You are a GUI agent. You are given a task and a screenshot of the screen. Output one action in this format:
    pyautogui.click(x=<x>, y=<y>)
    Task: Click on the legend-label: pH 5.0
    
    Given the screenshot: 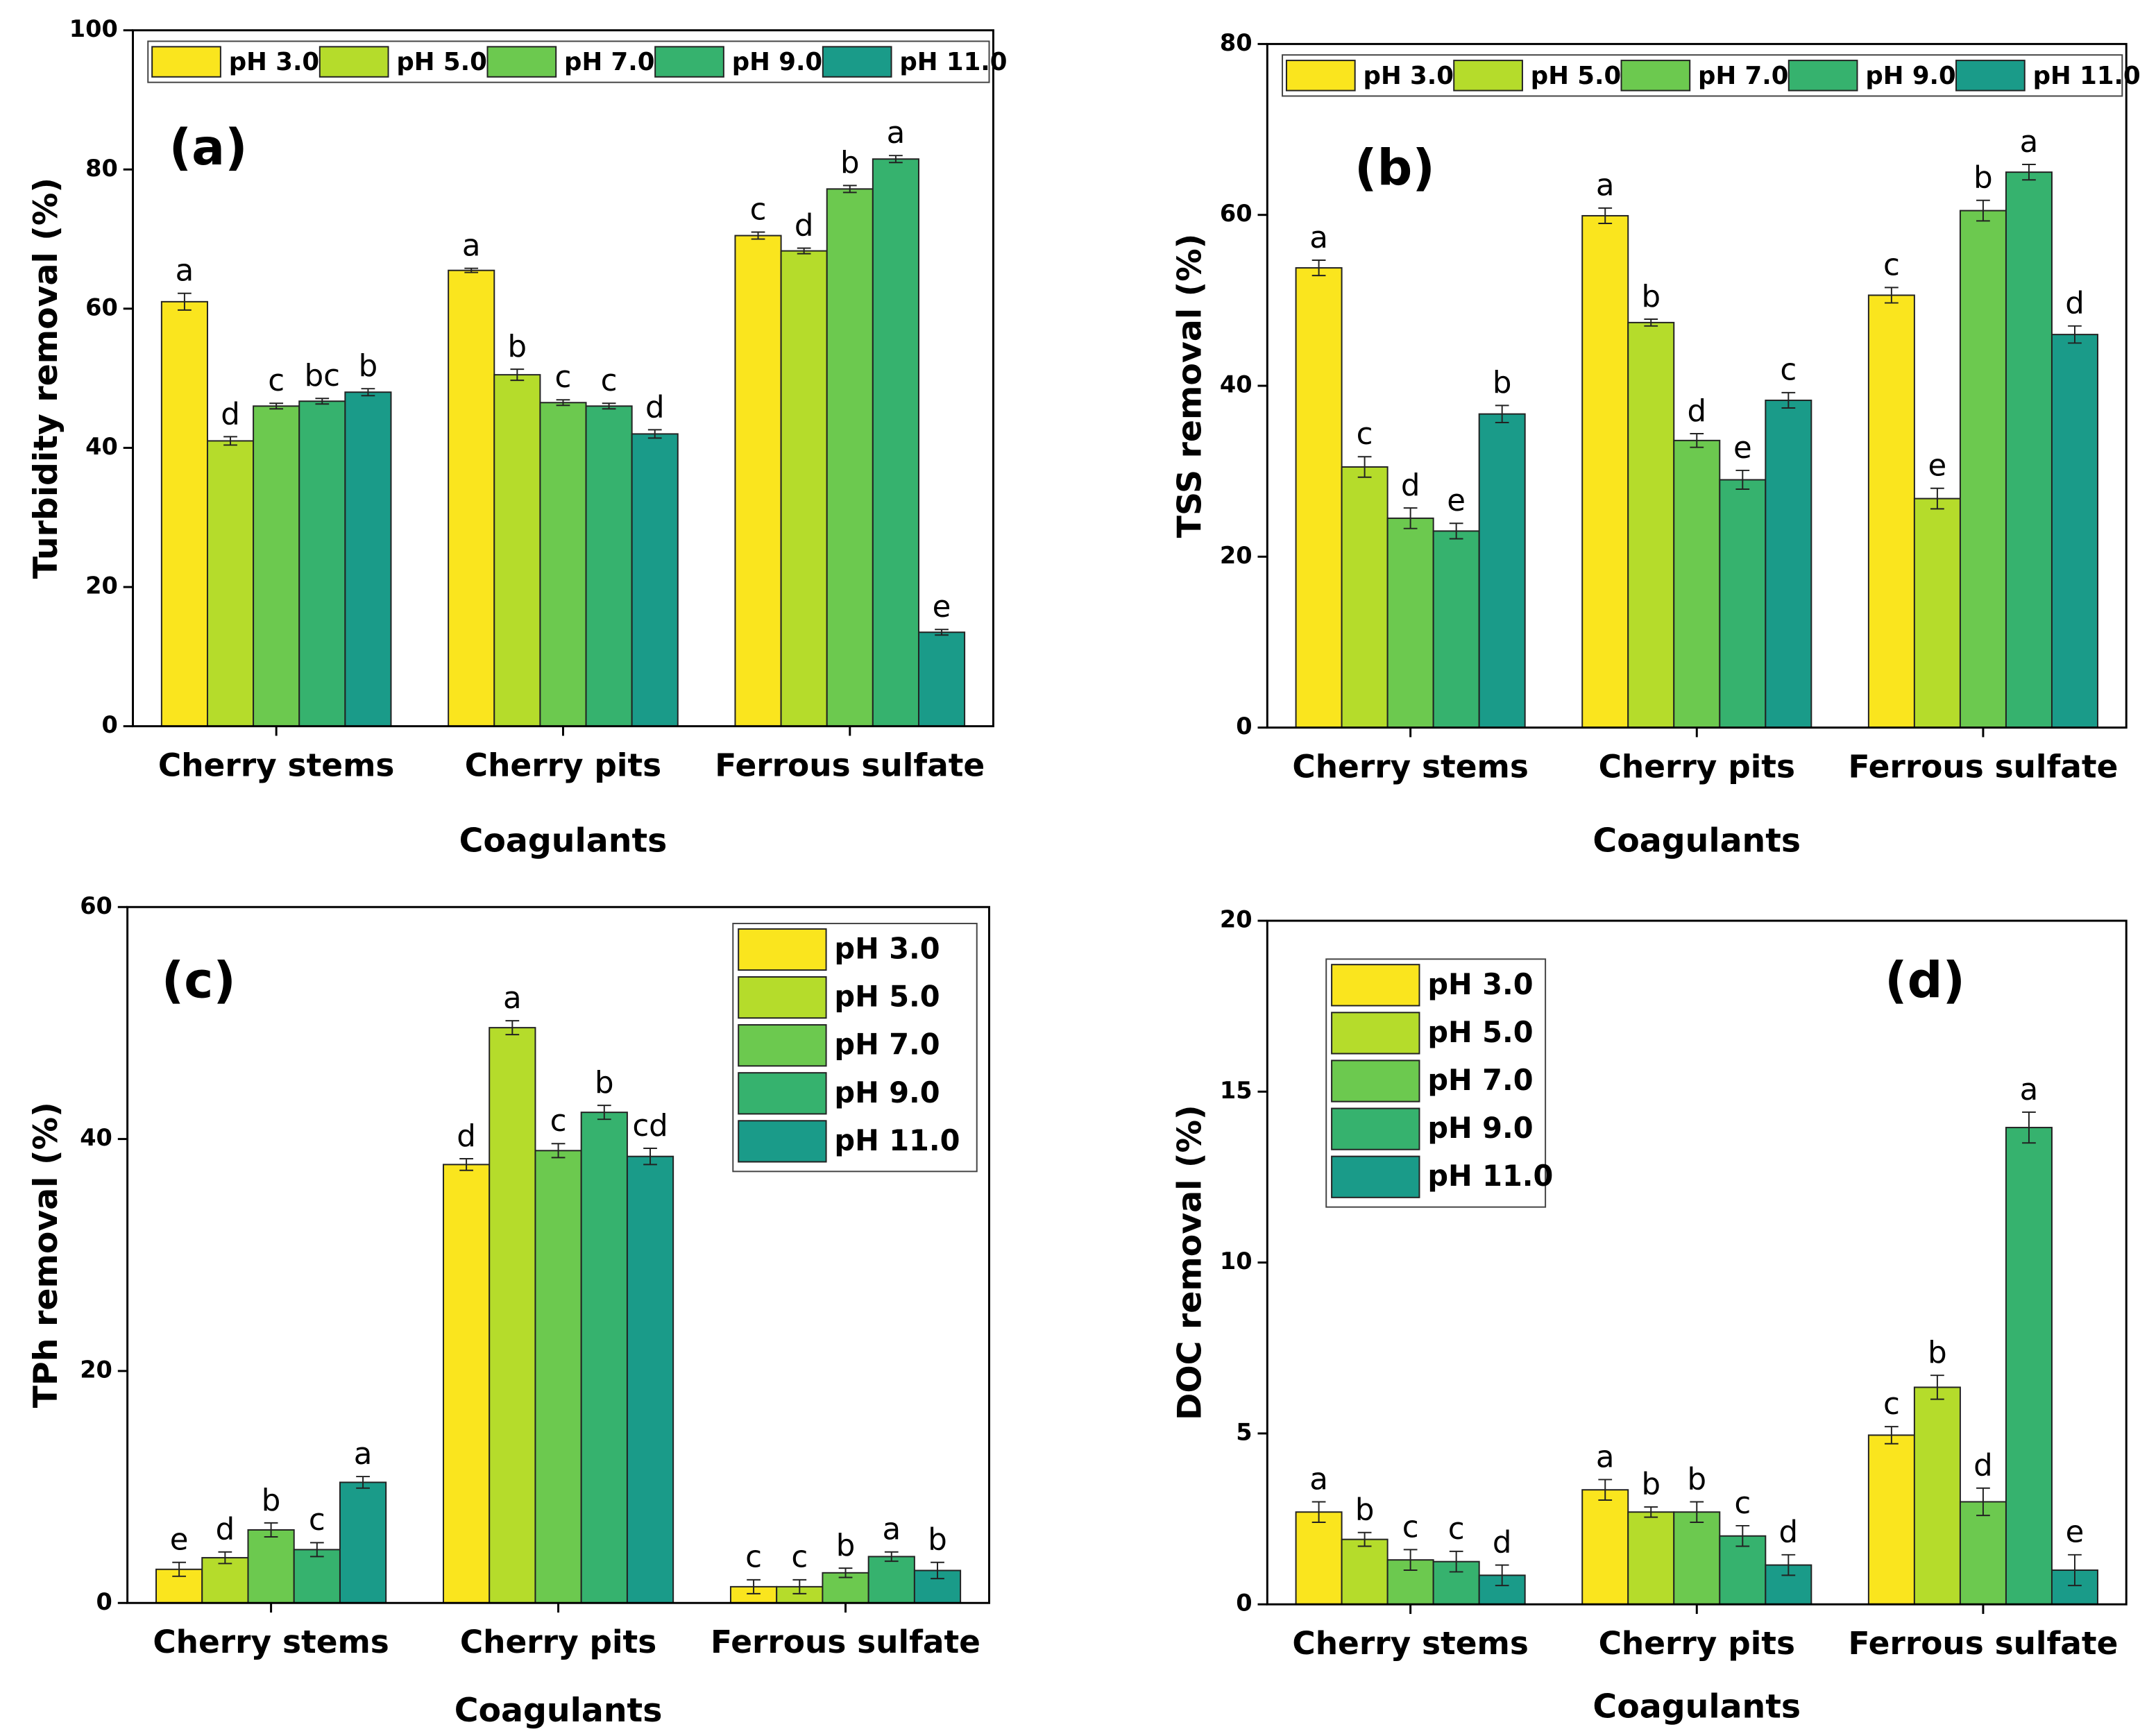 What is the action you would take?
    pyautogui.click(x=441, y=62)
    